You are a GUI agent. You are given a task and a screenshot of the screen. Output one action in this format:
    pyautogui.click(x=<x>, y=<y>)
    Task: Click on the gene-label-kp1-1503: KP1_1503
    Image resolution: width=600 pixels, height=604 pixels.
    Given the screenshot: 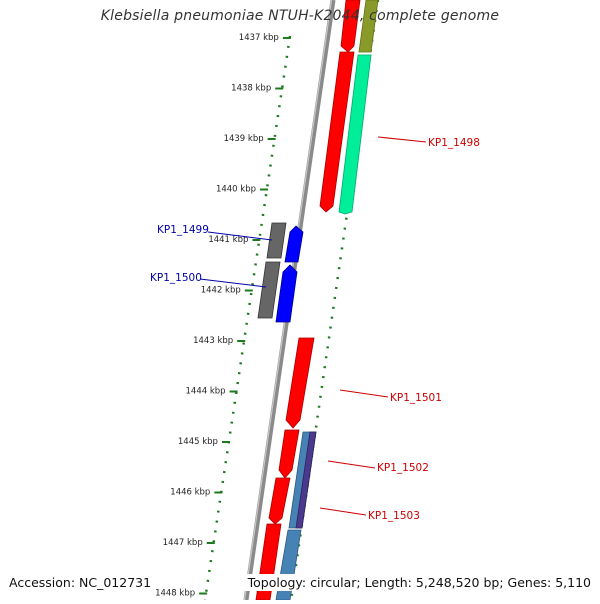 What is the action you would take?
    pyautogui.click(x=394, y=516)
    